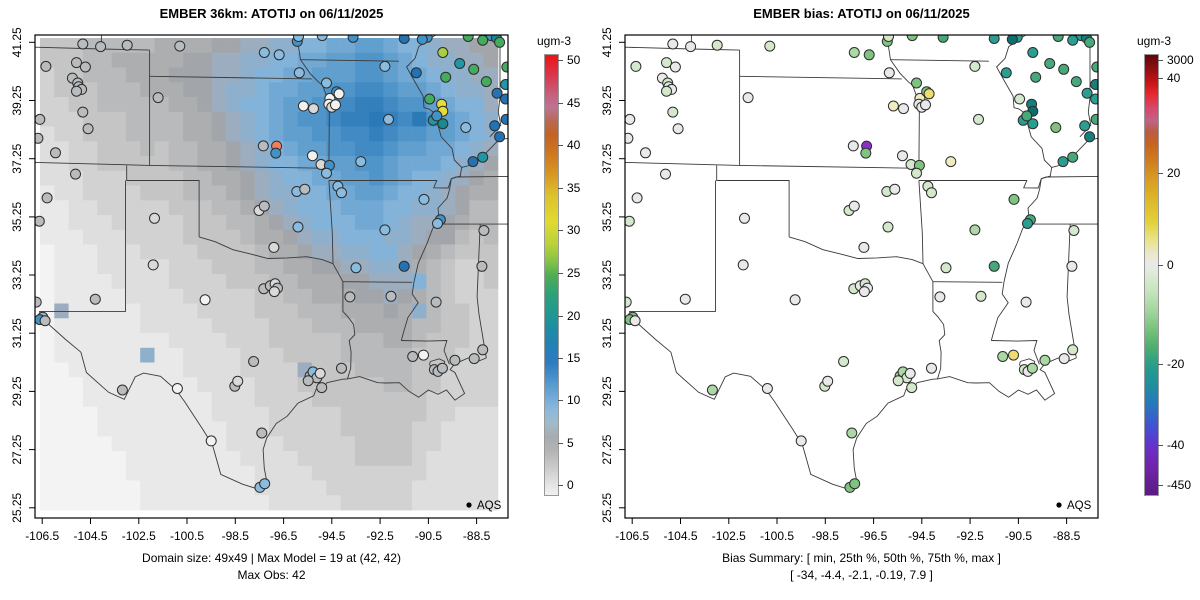 This screenshot has height=600, width=1200. I want to click on x-tick-label: -94.5, so click(922, 536).